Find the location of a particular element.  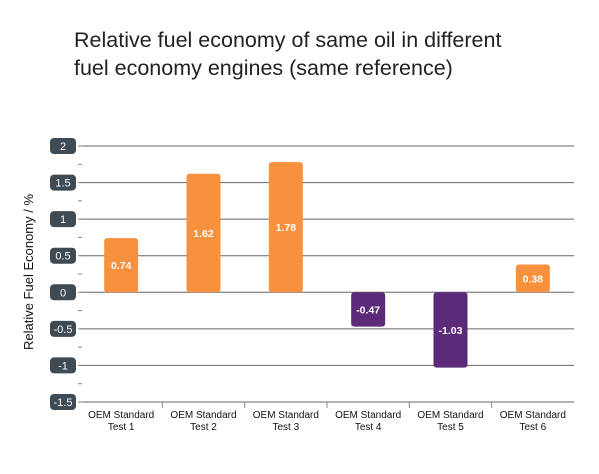

bar-value-label: 1.62 is located at coordinates (203, 234).